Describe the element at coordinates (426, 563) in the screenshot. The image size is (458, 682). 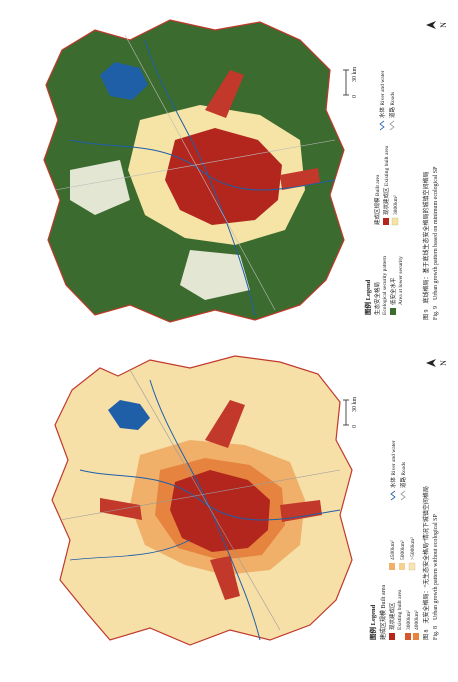
I see `fig8-caption-cn: 图 8 无安全格局：“无生态安全格局”情况下城镇空间格局` at that location.